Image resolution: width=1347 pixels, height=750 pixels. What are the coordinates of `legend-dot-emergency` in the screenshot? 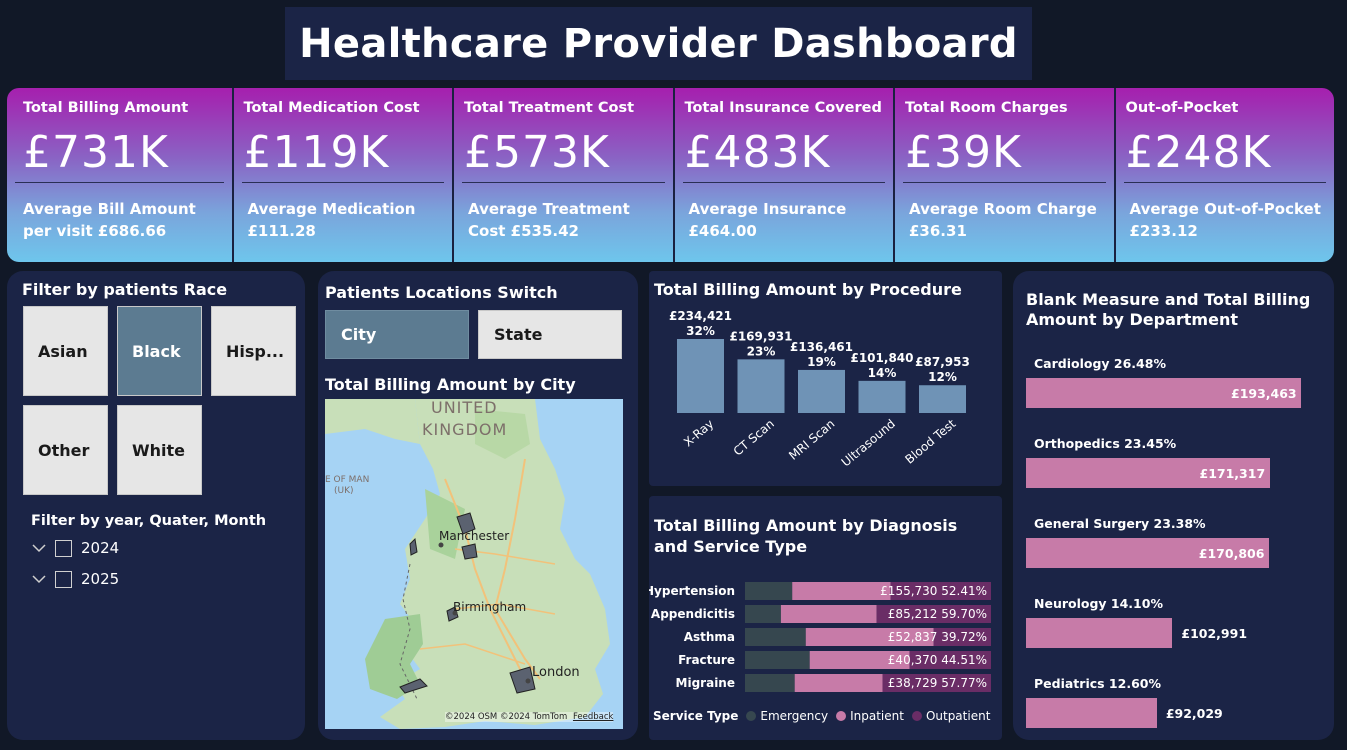 It's located at (751, 716).